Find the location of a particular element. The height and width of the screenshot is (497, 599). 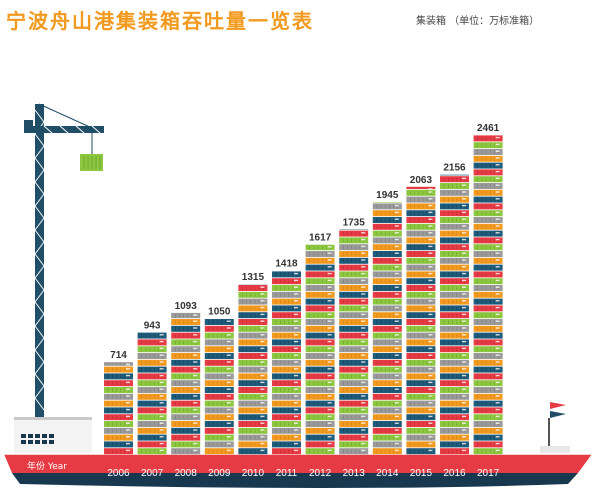

value-label-2011: 1418 is located at coordinates (286, 264).